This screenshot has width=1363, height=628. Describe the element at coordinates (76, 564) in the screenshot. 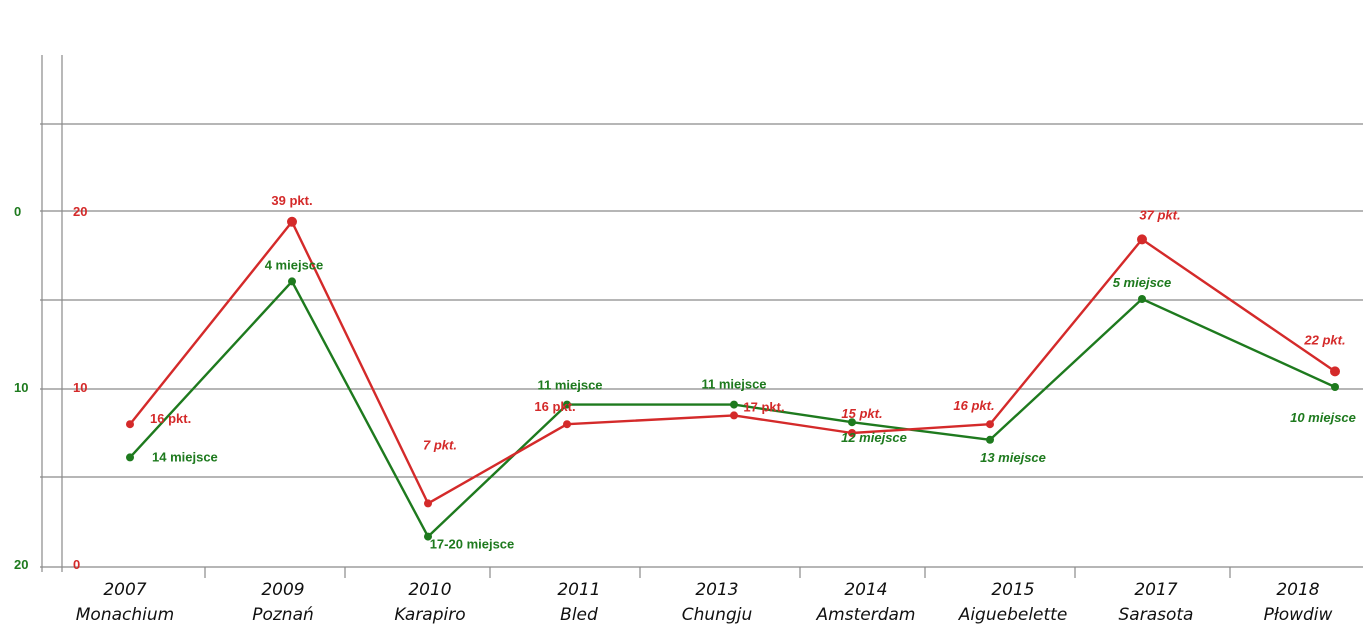

I see `points-axis-tick-label: 0` at that location.